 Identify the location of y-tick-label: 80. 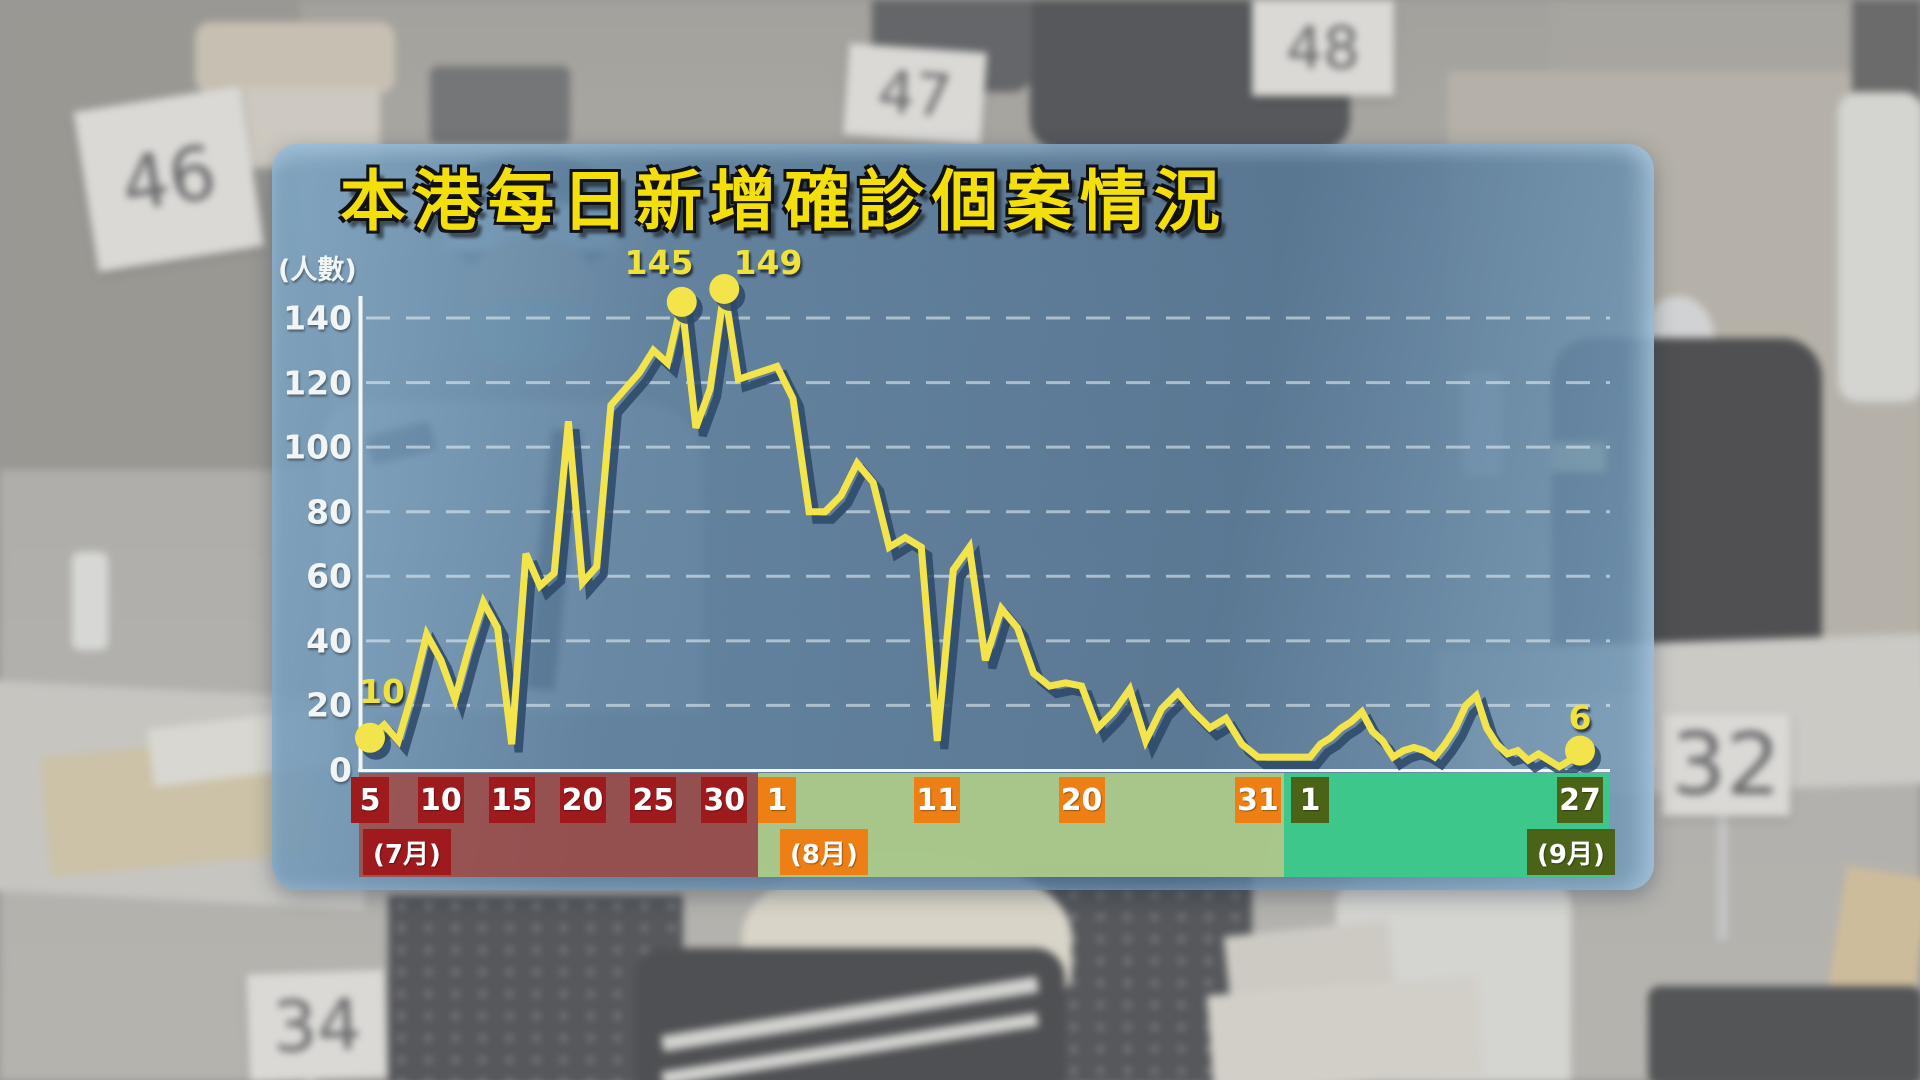
(329, 512).